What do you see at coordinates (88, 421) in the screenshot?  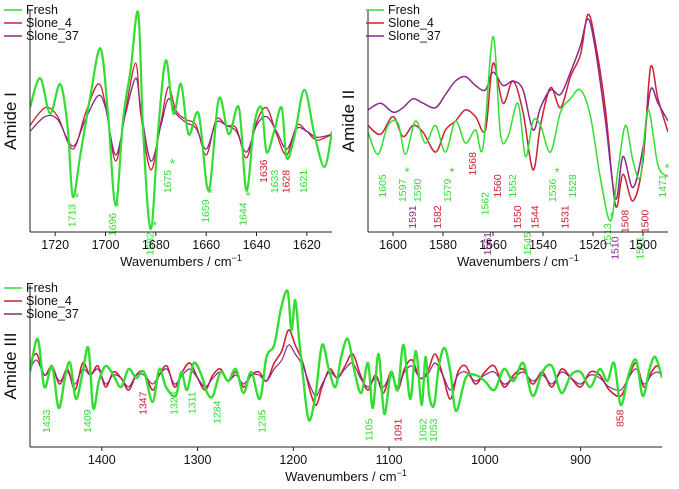 I see `peak-label: 1409` at bounding box center [88, 421].